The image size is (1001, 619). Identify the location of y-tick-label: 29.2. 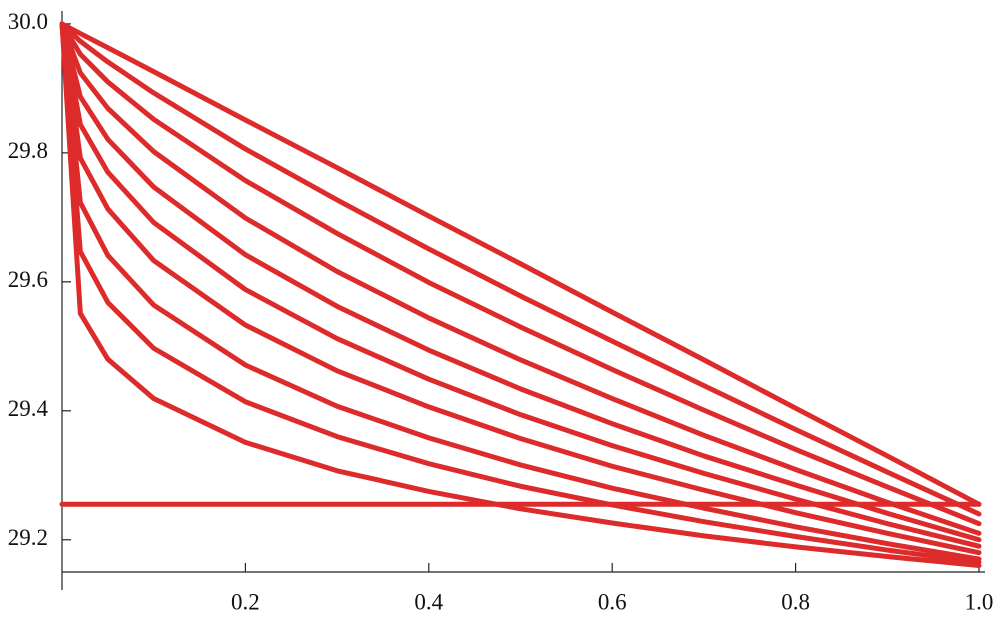
(28, 537).